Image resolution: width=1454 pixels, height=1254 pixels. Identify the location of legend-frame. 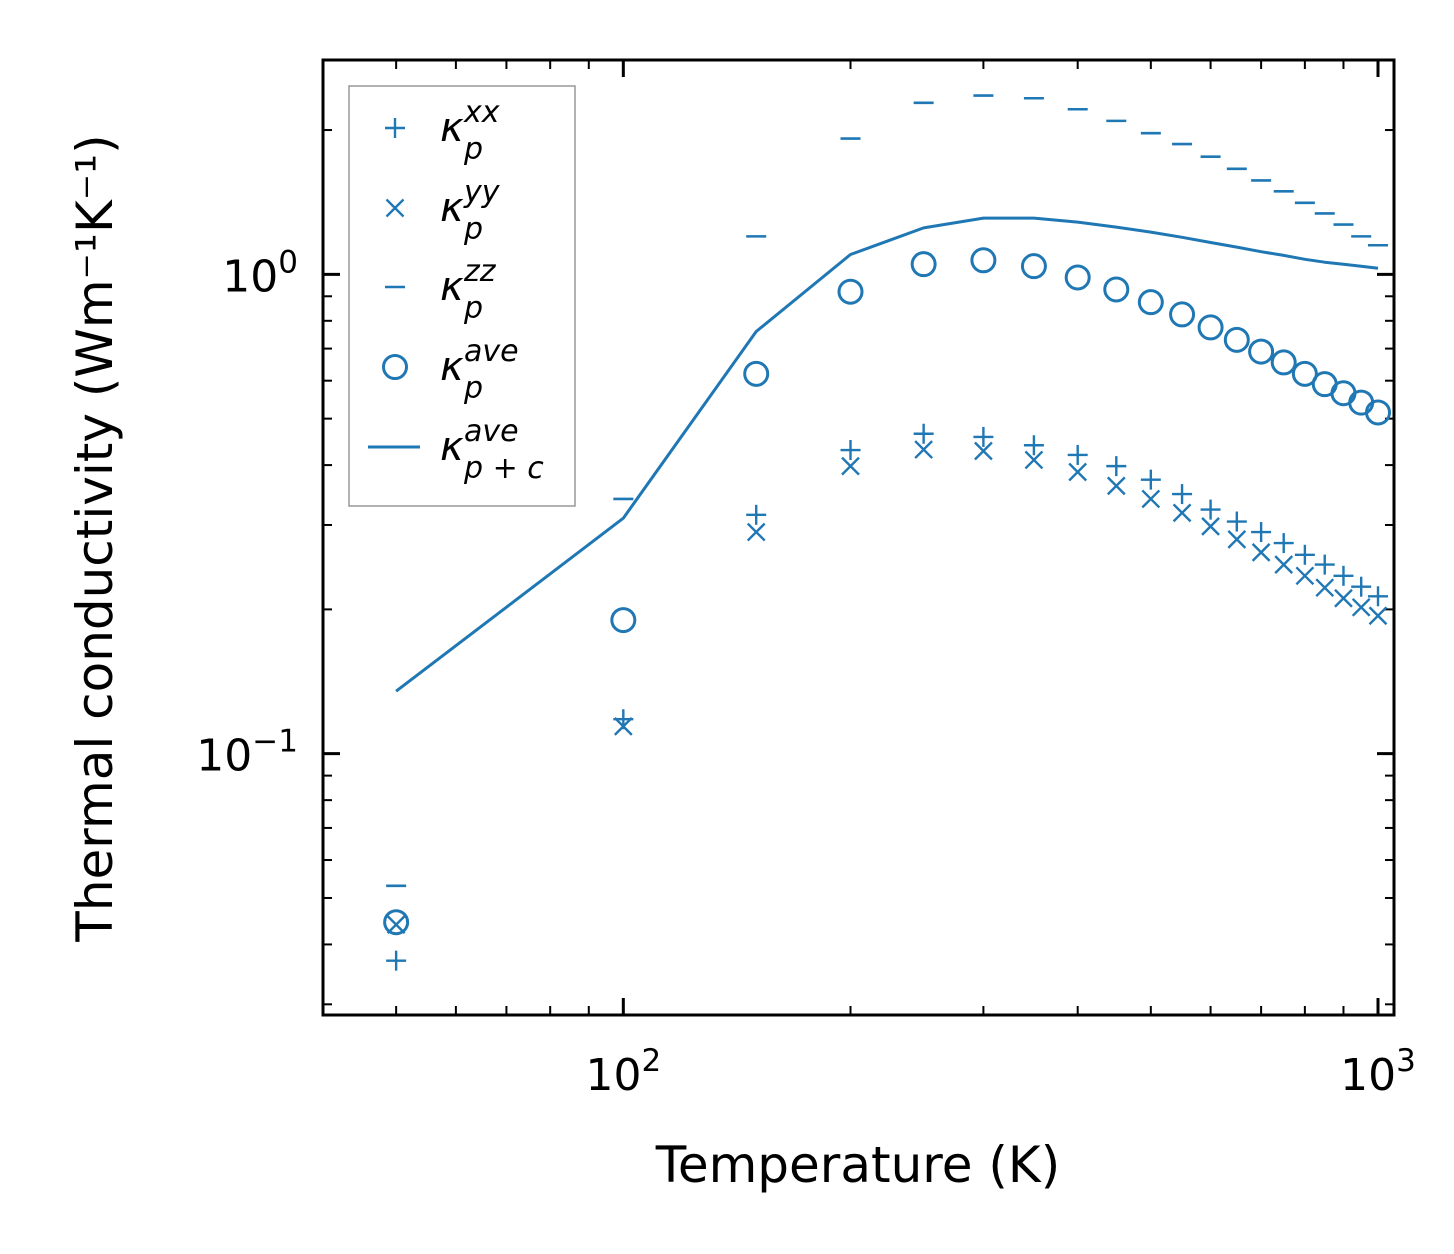
(462, 296).